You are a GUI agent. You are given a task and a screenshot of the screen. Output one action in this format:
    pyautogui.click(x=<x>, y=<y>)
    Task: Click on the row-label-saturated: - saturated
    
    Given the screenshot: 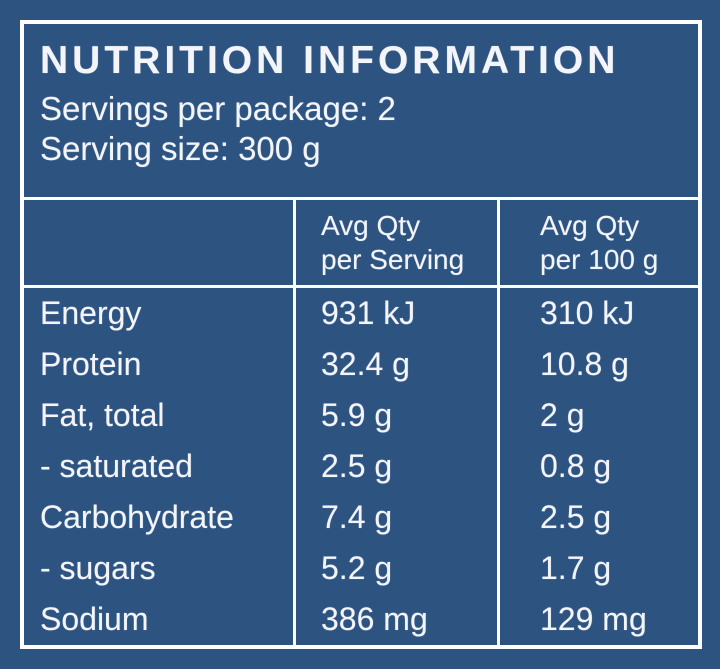 What is the action you would take?
    pyautogui.click(x=116, y=466)
    